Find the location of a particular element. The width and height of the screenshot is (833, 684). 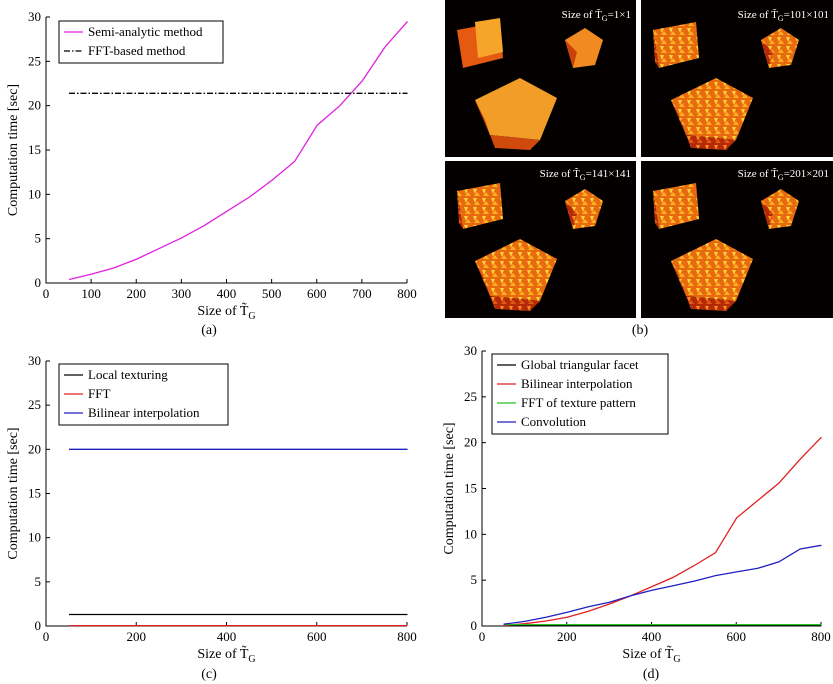

legend-label: Local texturing is located at coordinates (128, 374).